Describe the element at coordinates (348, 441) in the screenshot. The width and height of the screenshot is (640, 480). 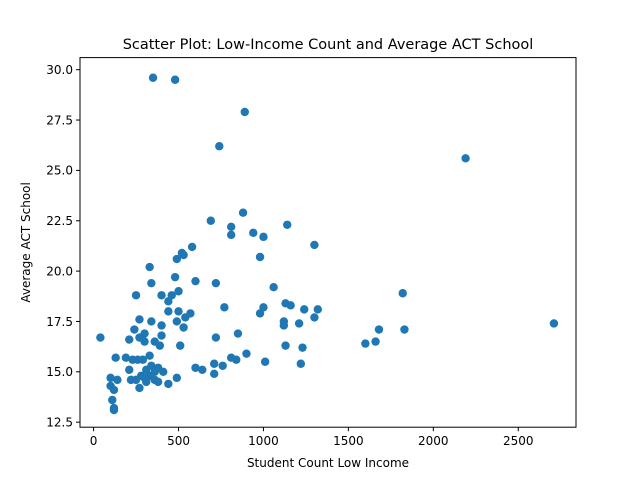
I see `x-tick-label: 1500` at that location.